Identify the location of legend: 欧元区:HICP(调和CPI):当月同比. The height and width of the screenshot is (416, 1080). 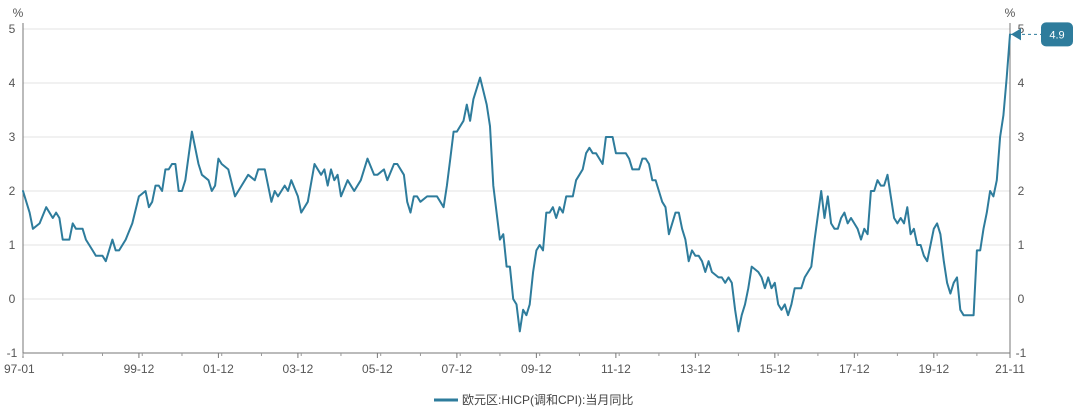
(533, 400).